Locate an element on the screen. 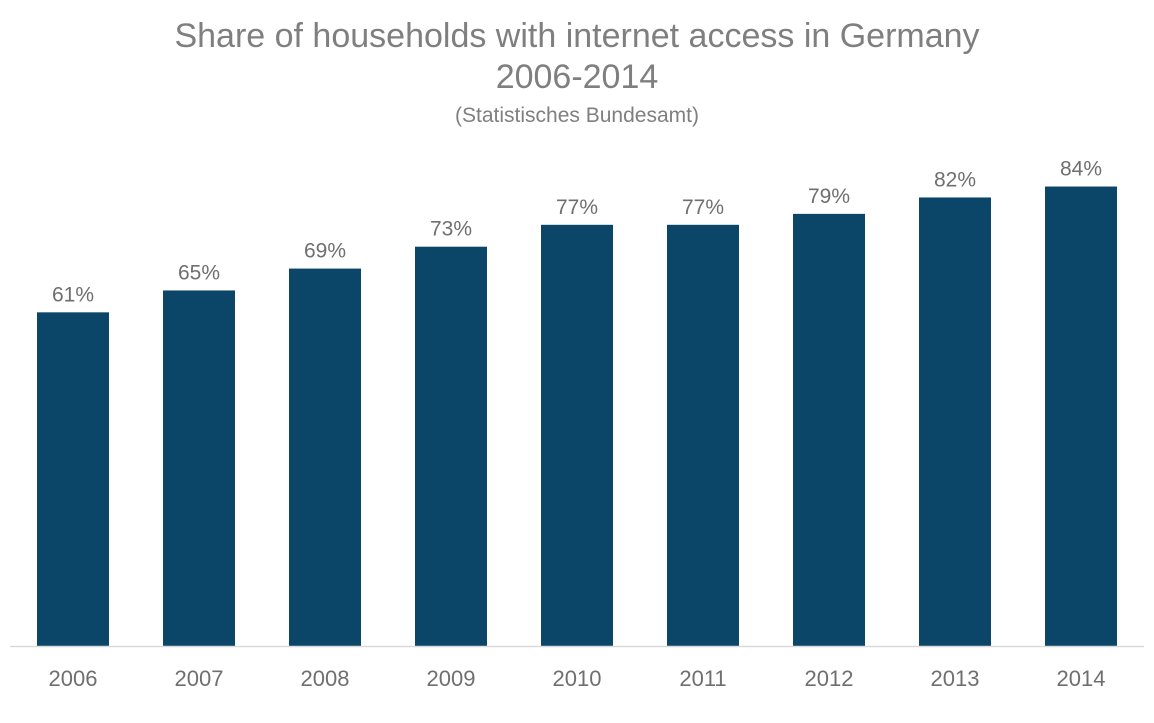  data-label-2012: 79% is located at coordinates (829, 196).